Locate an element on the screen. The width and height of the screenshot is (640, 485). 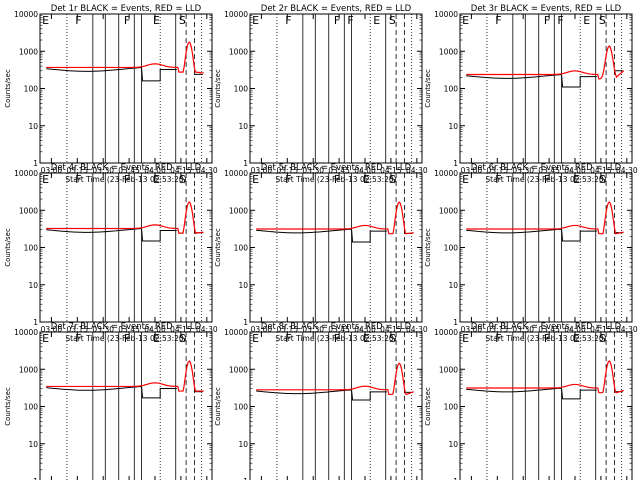
panel-title: Det 6r BLACK = Events, RED = LLD is located at coordinates (546, 168).